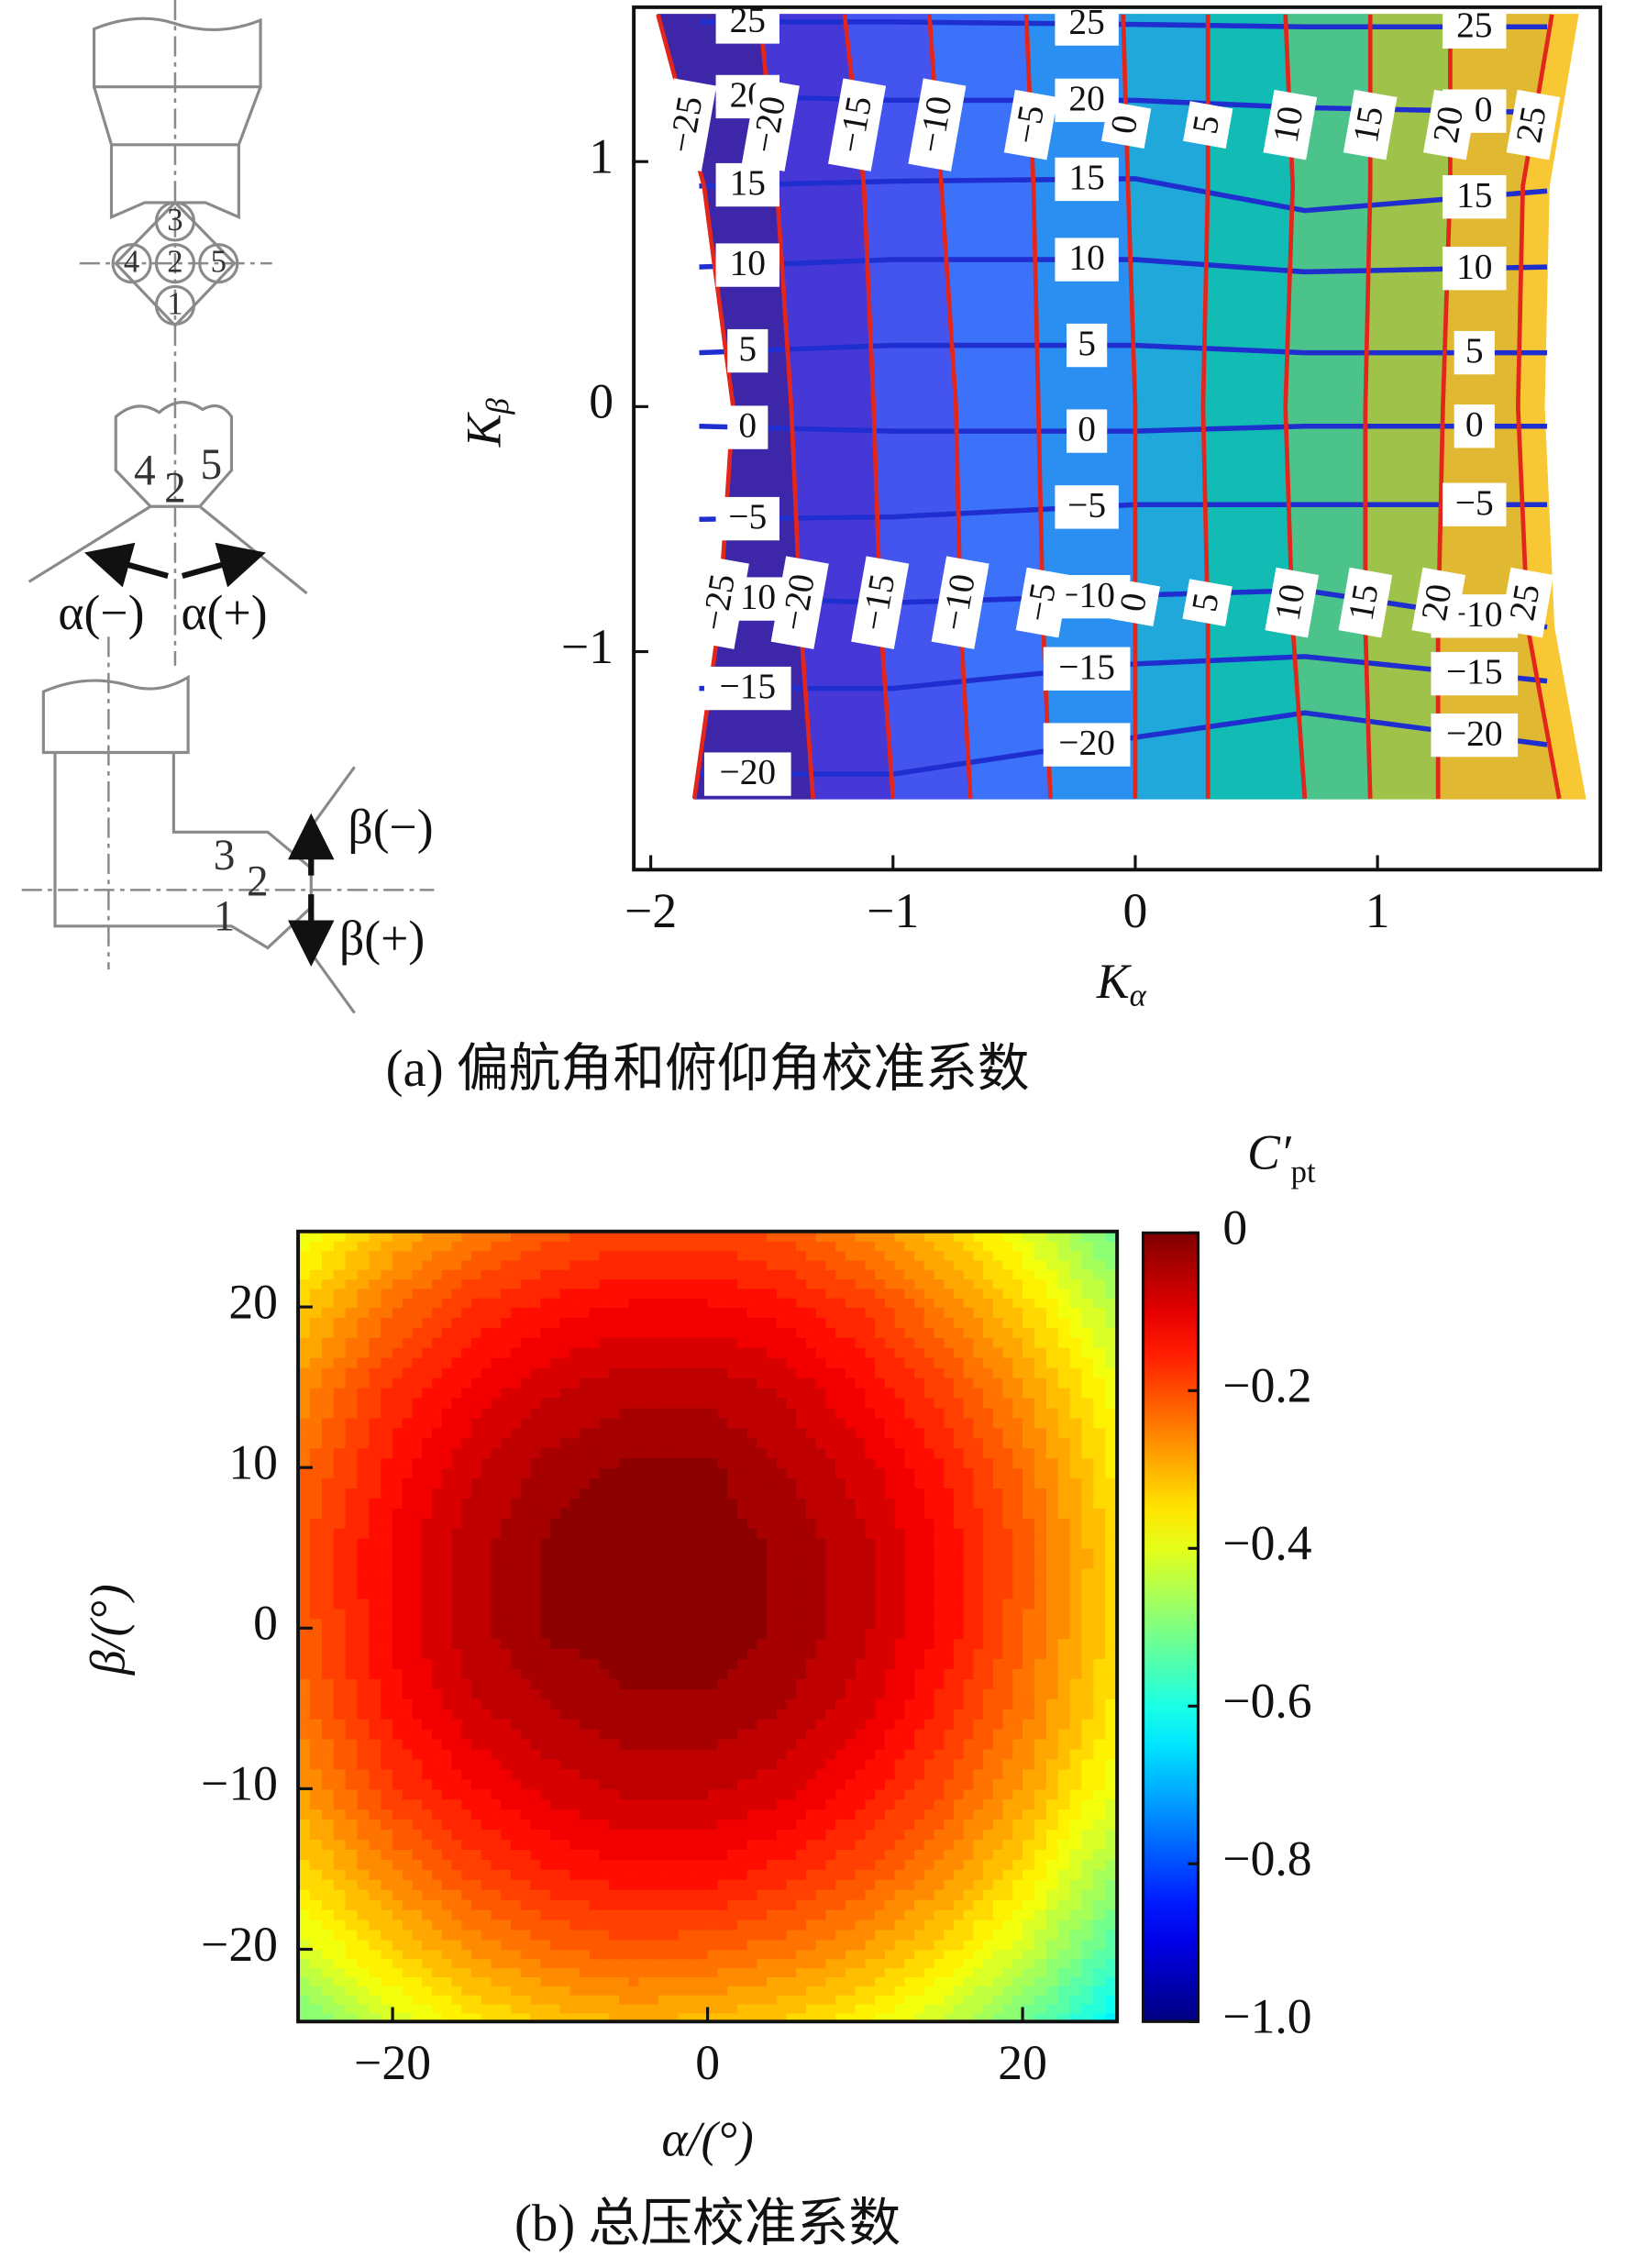  I want to click on contour-label-text: −20, so click(1474, 733).